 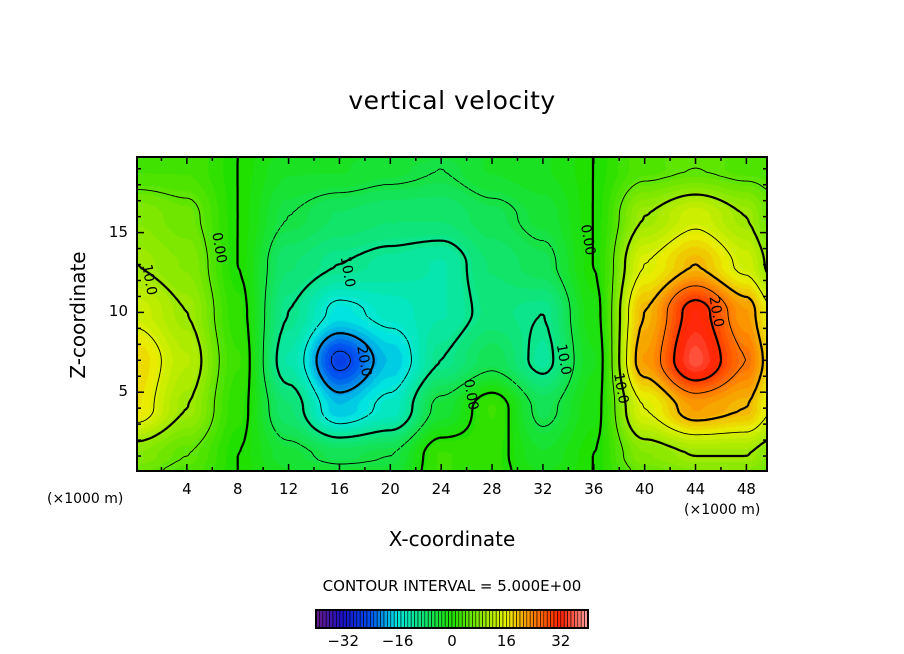 I want to click on colorbar-tick-label: −32, so click(x=343, y=641).